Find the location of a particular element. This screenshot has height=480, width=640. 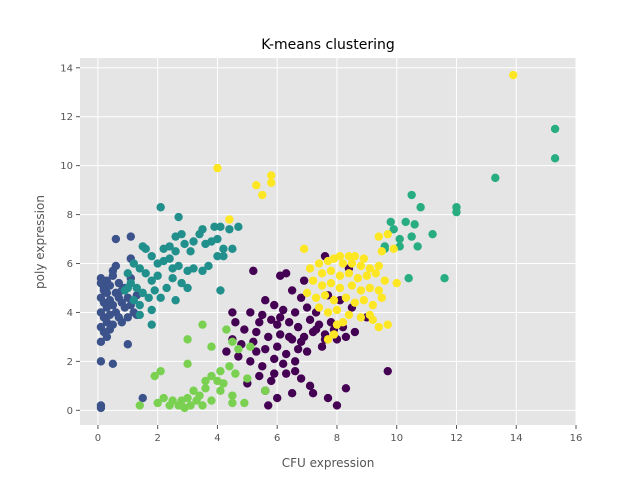

x-tick-label: 16 is located at coordinates (576, 438).